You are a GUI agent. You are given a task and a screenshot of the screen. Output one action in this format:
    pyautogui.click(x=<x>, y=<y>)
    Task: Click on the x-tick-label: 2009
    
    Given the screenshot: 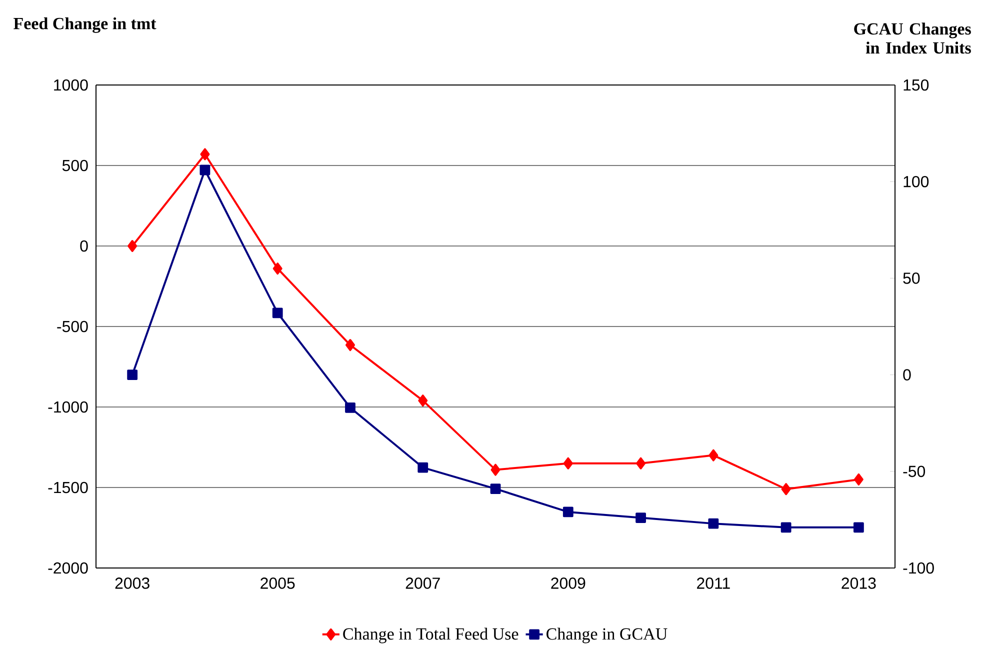 What is the action you would take?
    pyautogui.click(x=568, y=583)
    